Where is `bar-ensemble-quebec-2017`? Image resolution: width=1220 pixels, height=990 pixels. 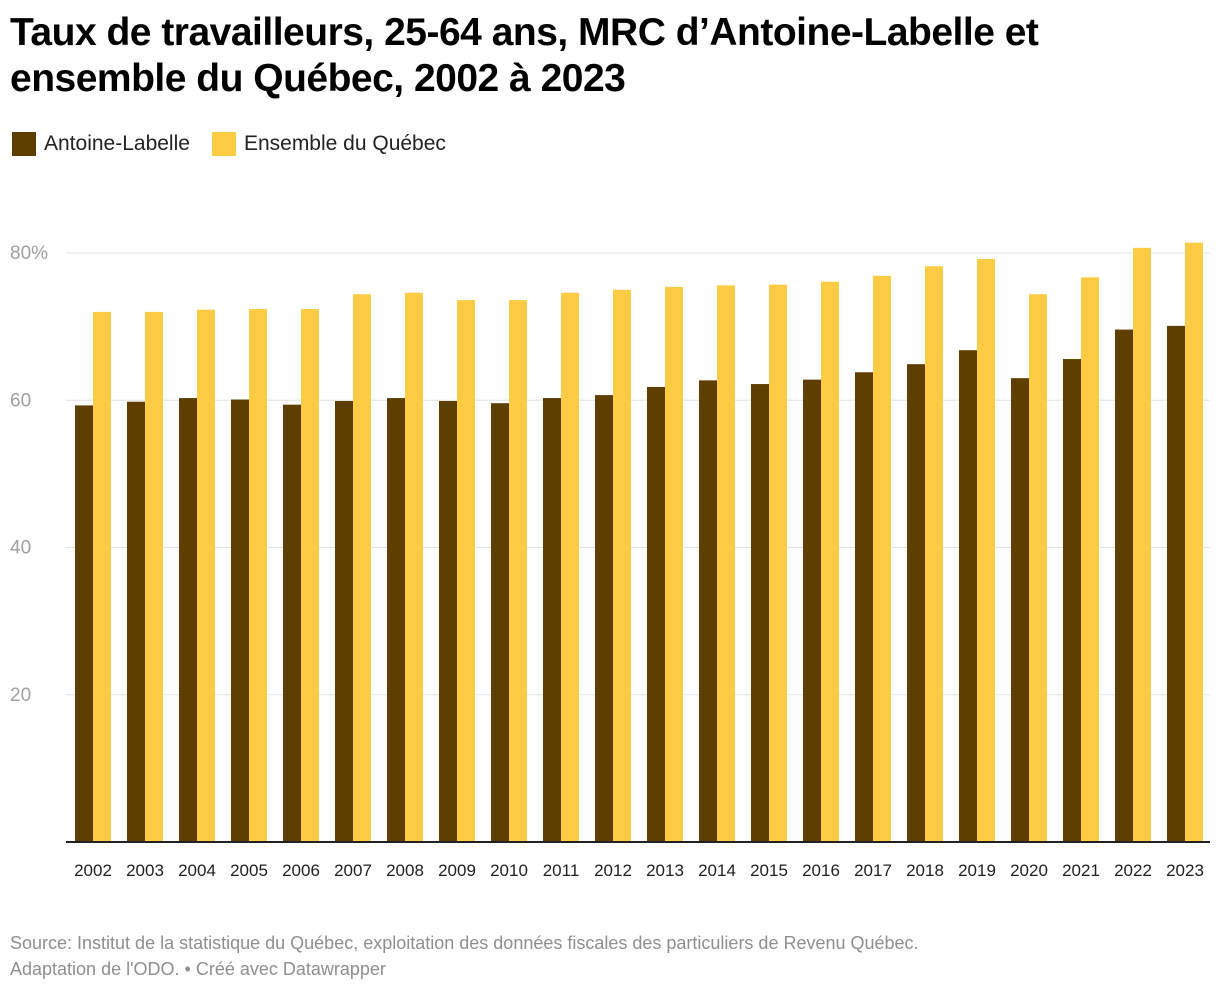
bar-ensemble-quebec-2017 is located at coordinates (882, 559).